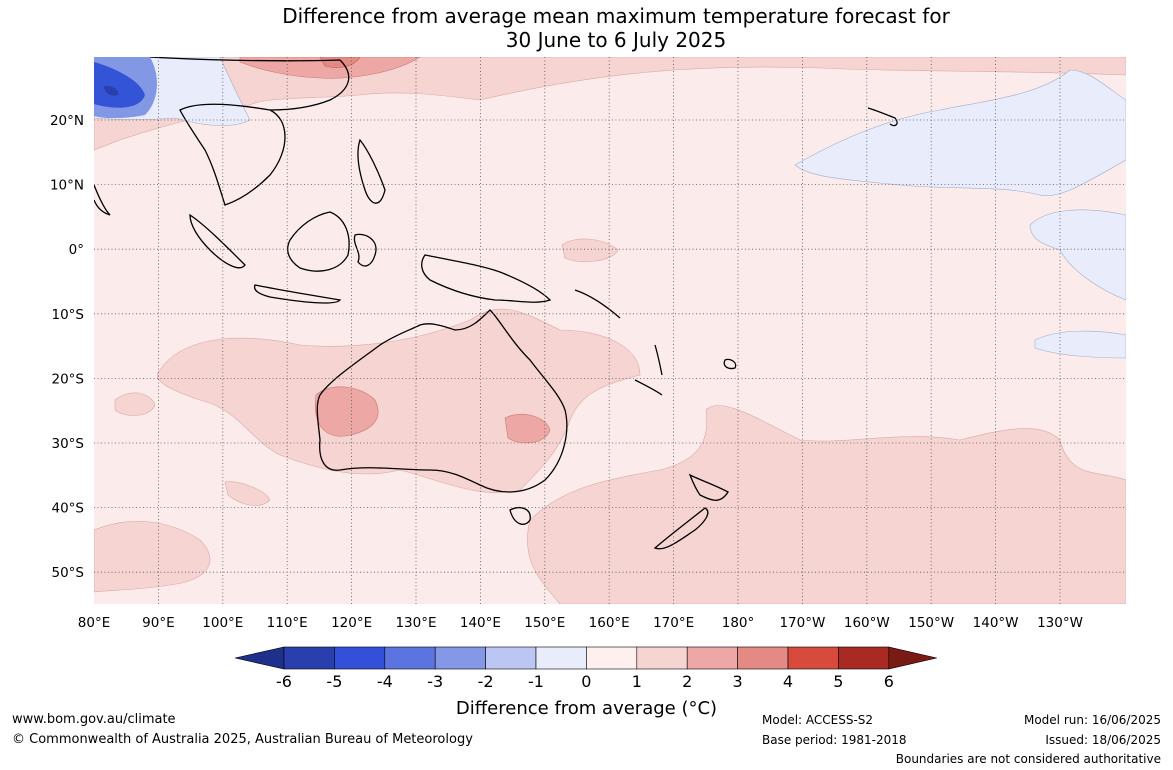  I want to click on colorbar: -6 -5 -4 -3 -2 -1 0 1 2 3 4 5 6, so click(585, 668).